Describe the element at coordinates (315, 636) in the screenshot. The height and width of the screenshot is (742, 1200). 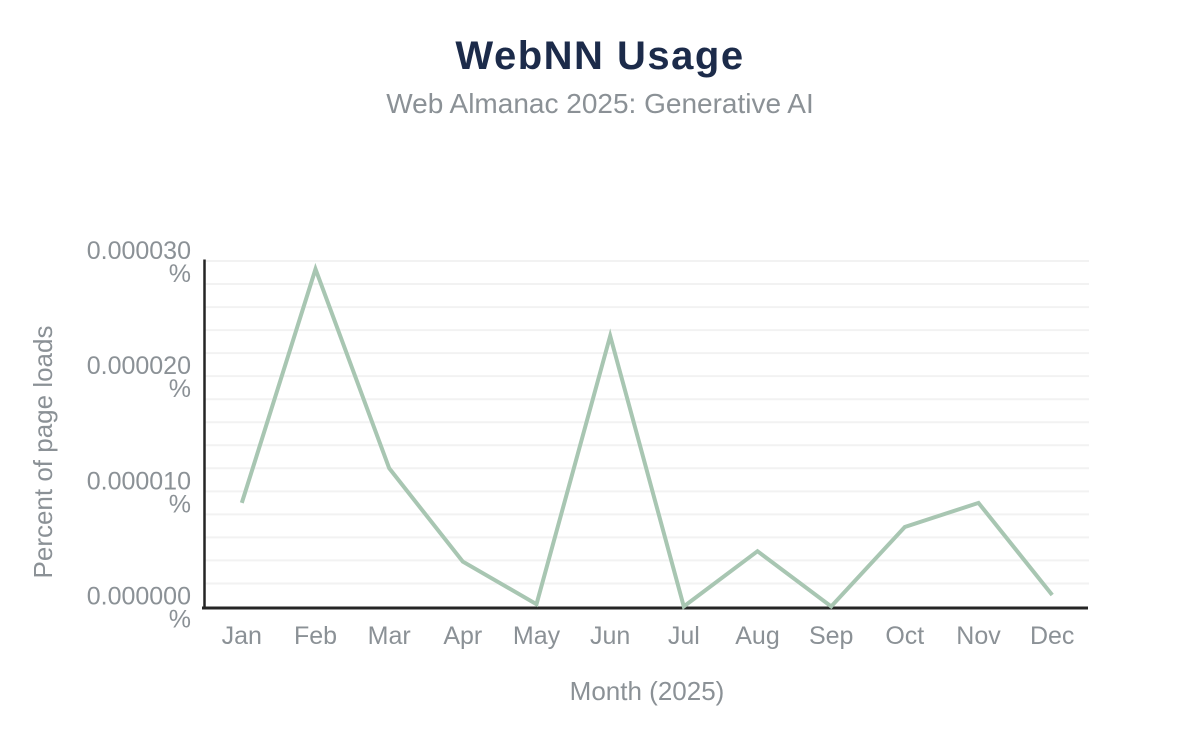
I see `x-tick-label: Feb` at that location.